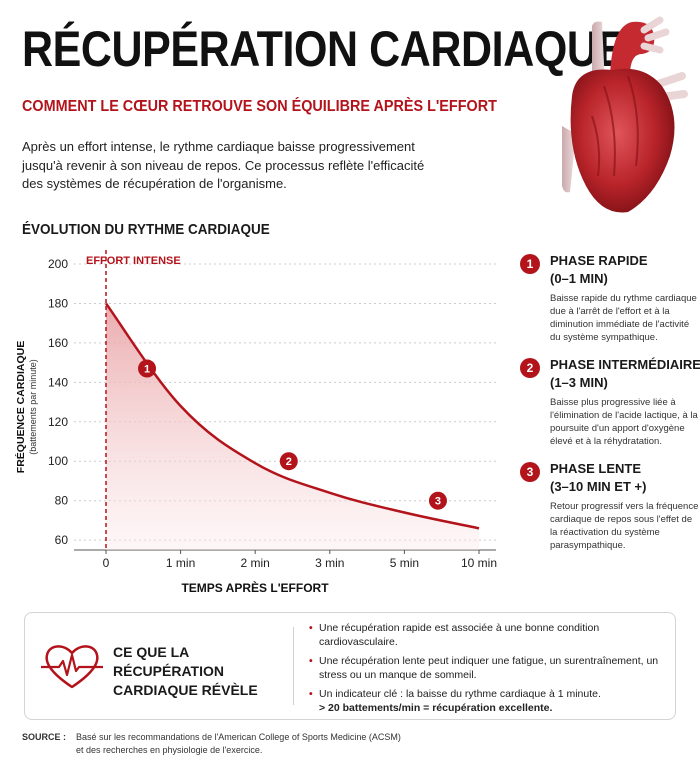  What do you see at coordinates (133, 261) in the screenshot?
I see `effort-annotation: EFFORT INTENSE` at bounding box center [133, 261].